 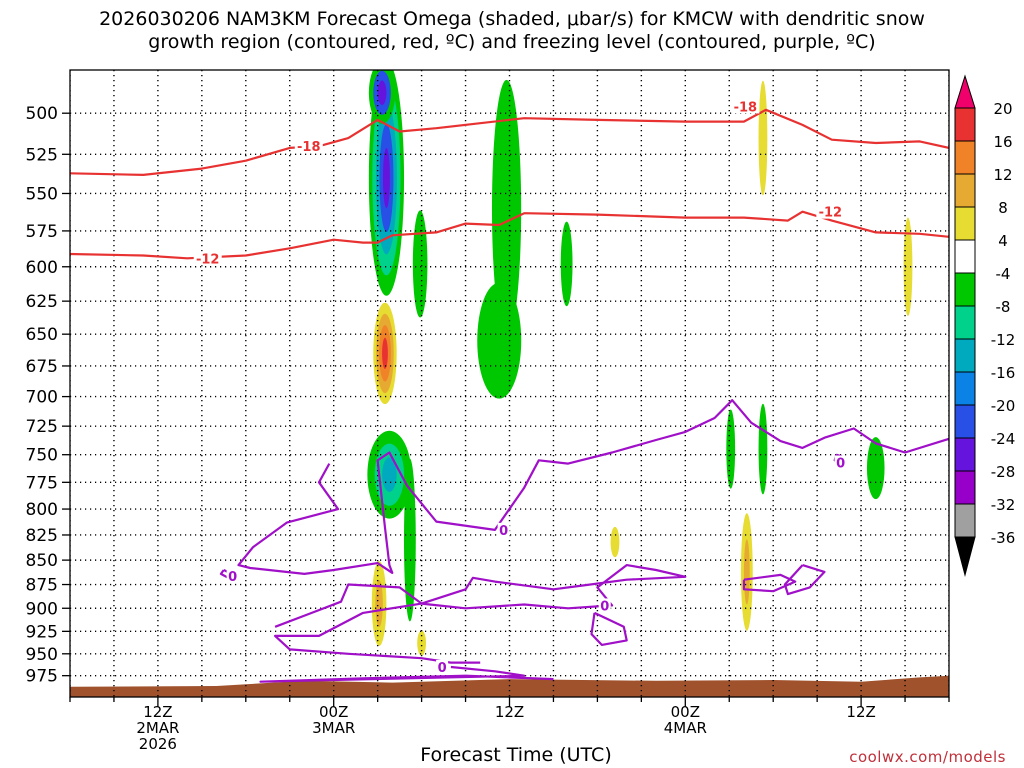 I want to click on x-tick-label-2-0: 12Z, so click(x=509, y=712).